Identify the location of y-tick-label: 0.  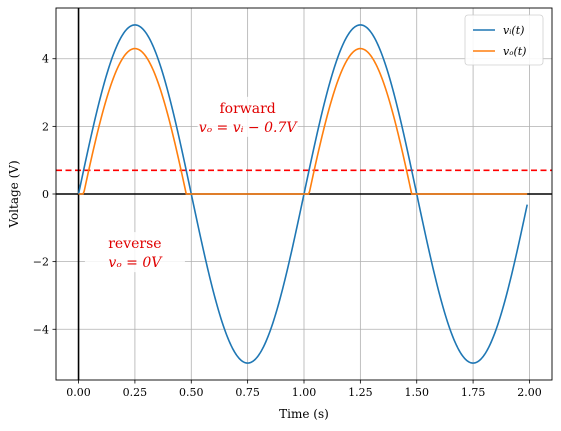
(45, 194).